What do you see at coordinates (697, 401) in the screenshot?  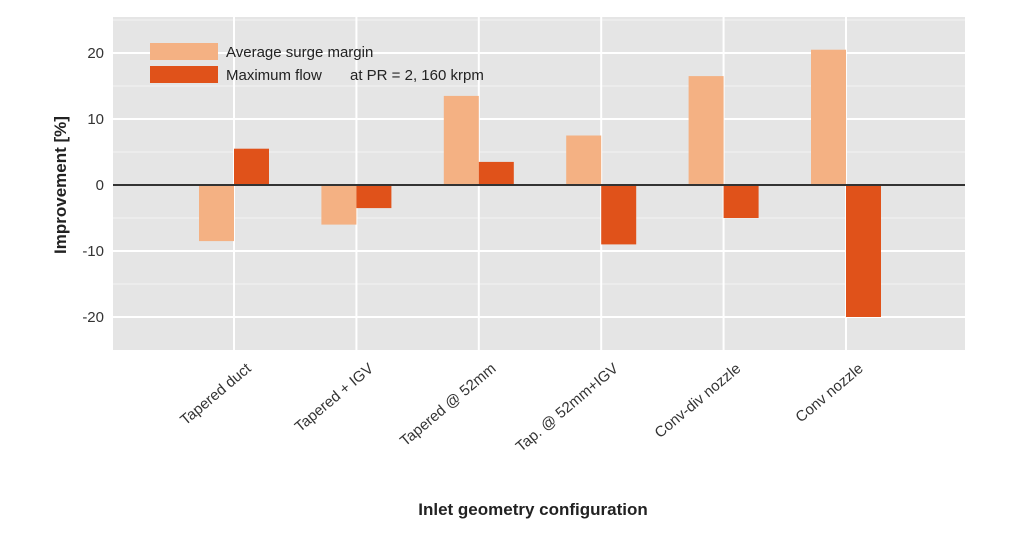 I see `x-tick-label-conv-div-nozzle: Conv-div nozzle` at bounding box center [697, 401].